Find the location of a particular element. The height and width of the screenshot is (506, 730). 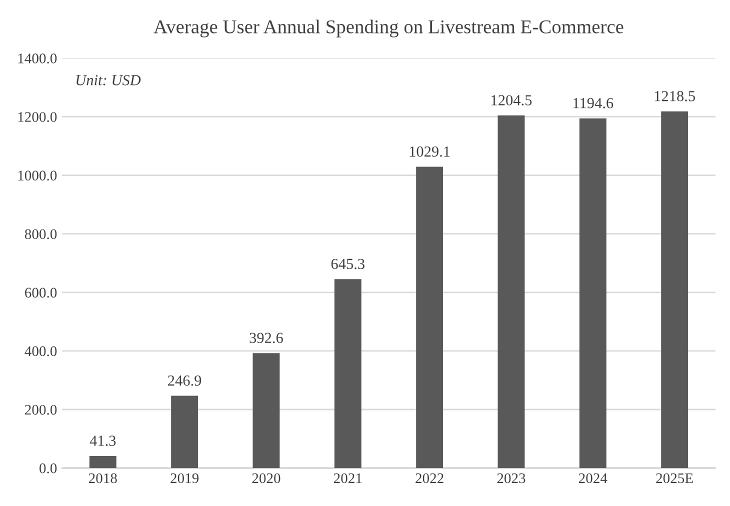

y-tick-label: 400.0 is located at coordinates (40, 351).